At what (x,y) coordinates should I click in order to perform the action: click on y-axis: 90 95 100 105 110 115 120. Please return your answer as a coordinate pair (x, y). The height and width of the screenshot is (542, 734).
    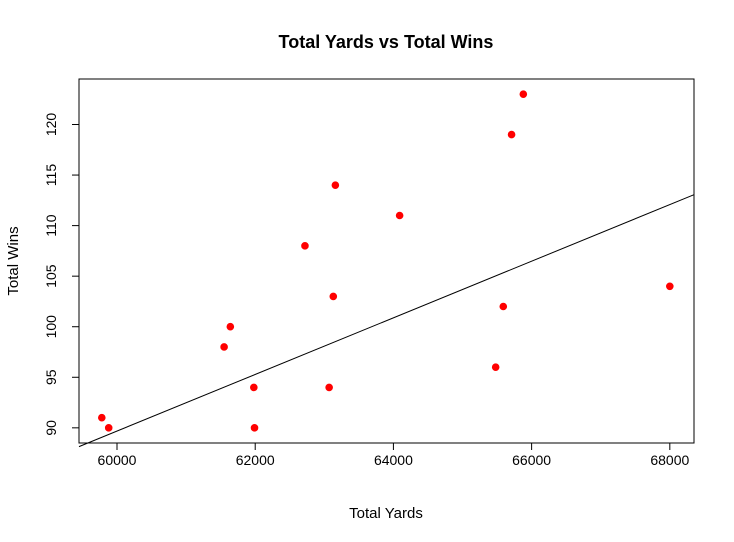
    Looking at the image, I should click on (61, 274).